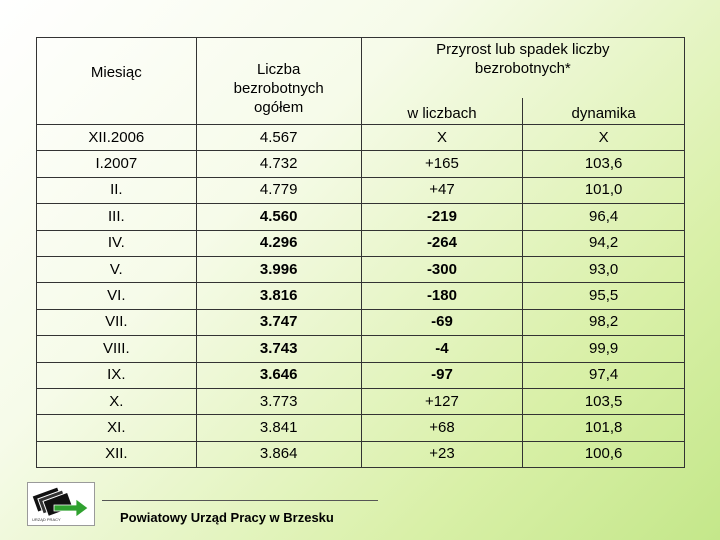 The width and height of the screenshot is (720, 540). Describe the element at coordinates (116, 349) in the screenshot. I see `cell-month: VIII.` at that location.